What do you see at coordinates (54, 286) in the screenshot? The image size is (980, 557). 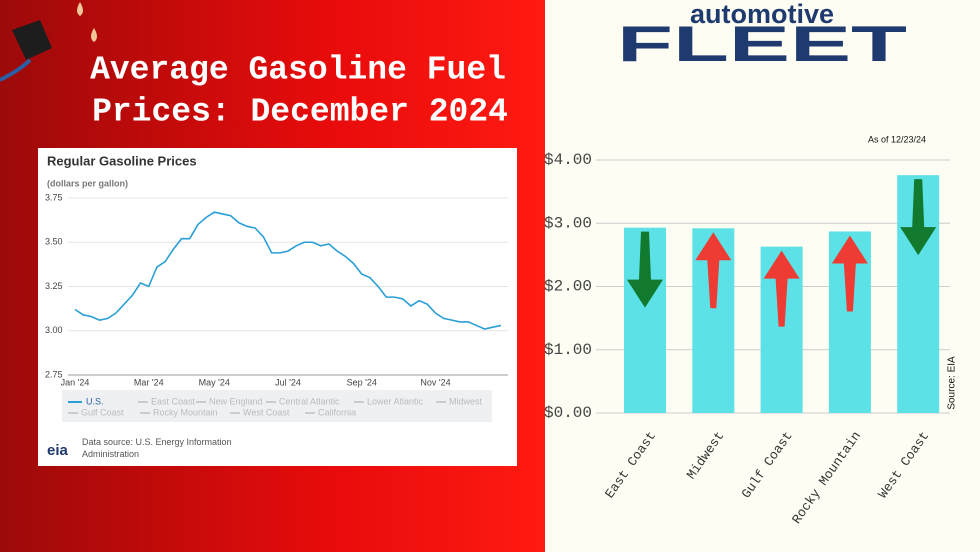 I see `y-tick-label: 3.25` at bounding box center [54, 286].